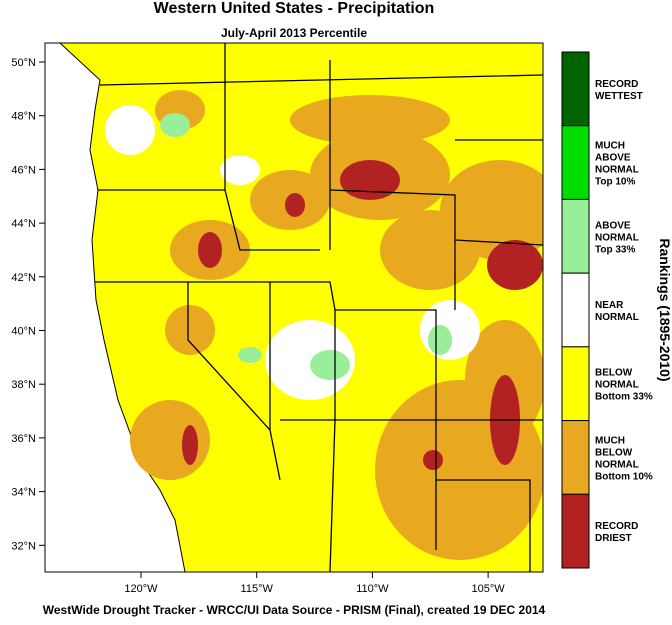 This screenshot has height=625, width=672. Describe the element at coordinates (141, 589) in the screenshot. I see `lon-tick-label: 120°W` at that location.